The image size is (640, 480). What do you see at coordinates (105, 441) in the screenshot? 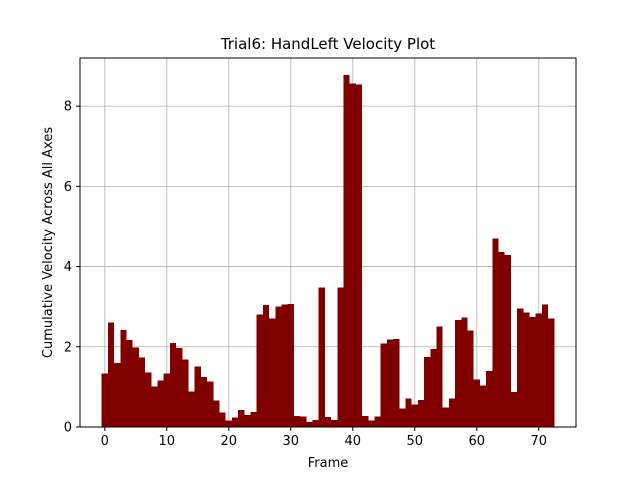
I see `x-tick-label: 0` at bounding box center [105, 441].